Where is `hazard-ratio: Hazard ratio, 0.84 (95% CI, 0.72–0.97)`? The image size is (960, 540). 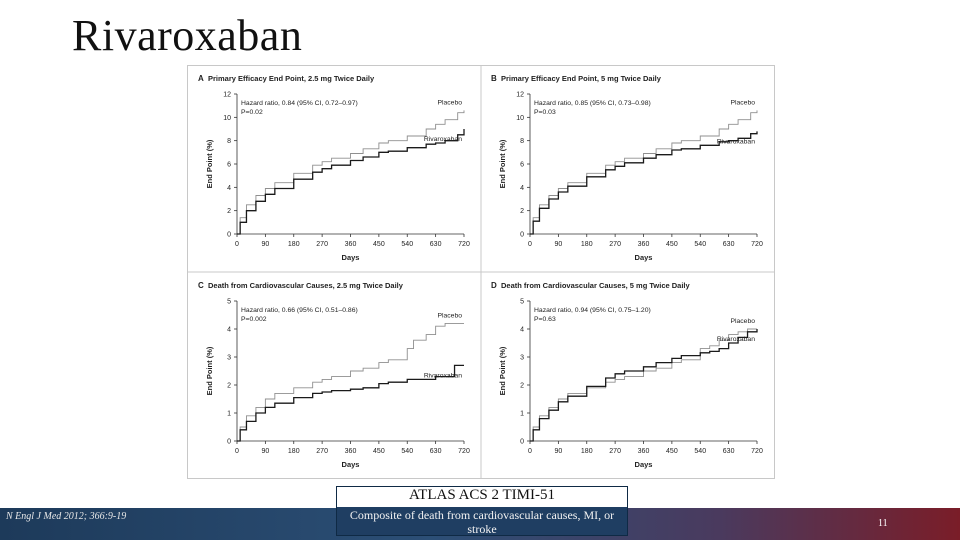
hazard-ratio: Hazard ratio, 0.84 (95% CI, 0.72–0.97) is located at coordinates (299, 103).